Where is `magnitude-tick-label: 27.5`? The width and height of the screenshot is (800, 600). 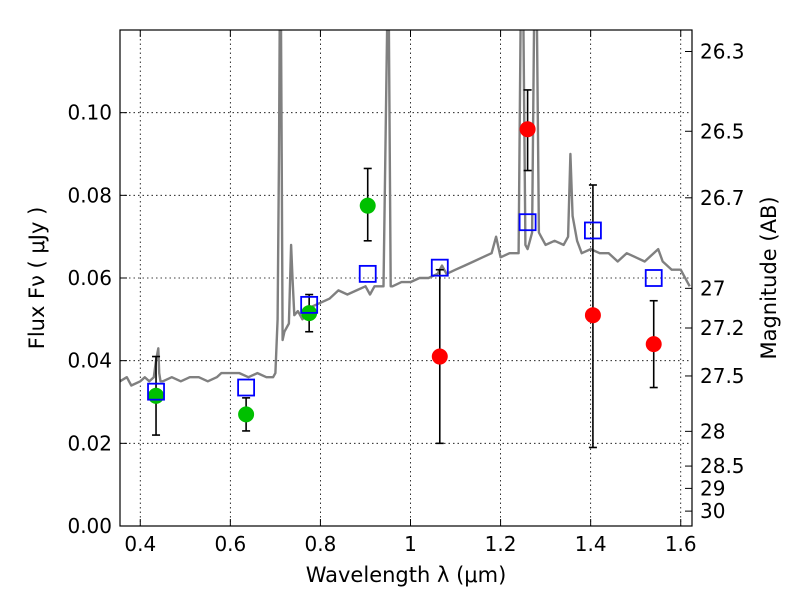 magnitude-tick-label: 27.5 is located at coordinates (722, 376).